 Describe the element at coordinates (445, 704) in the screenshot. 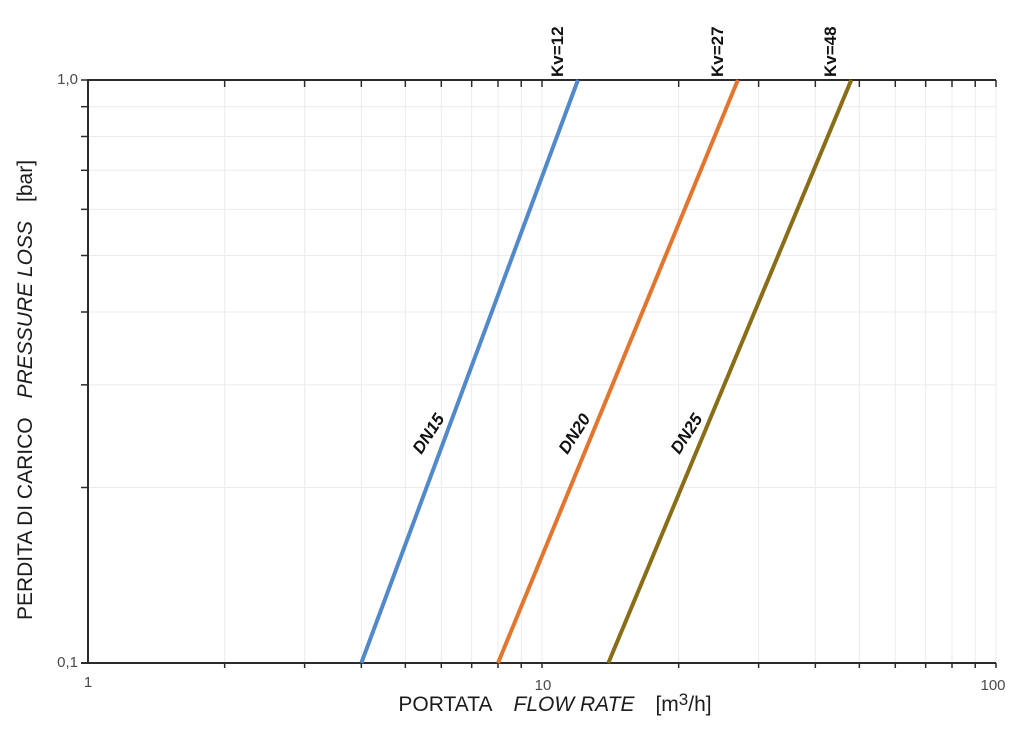

I see `x-axis-title-italian: PORTATA` at that location.